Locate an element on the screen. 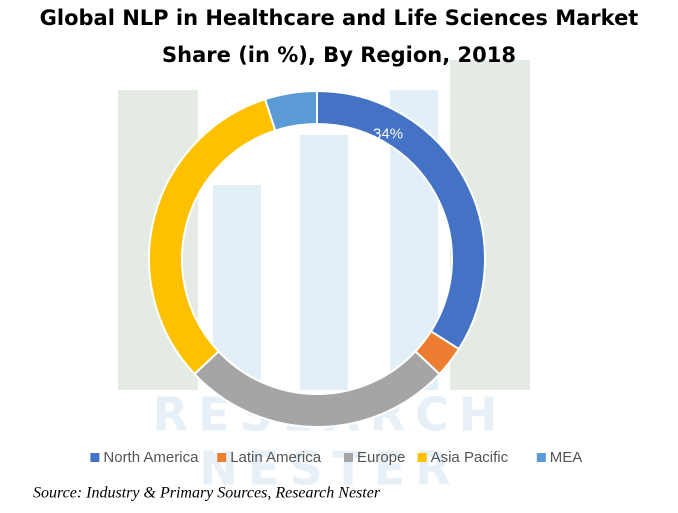 The image size is (678, 513). data-label: 34% is located at coordinates (388, 133).